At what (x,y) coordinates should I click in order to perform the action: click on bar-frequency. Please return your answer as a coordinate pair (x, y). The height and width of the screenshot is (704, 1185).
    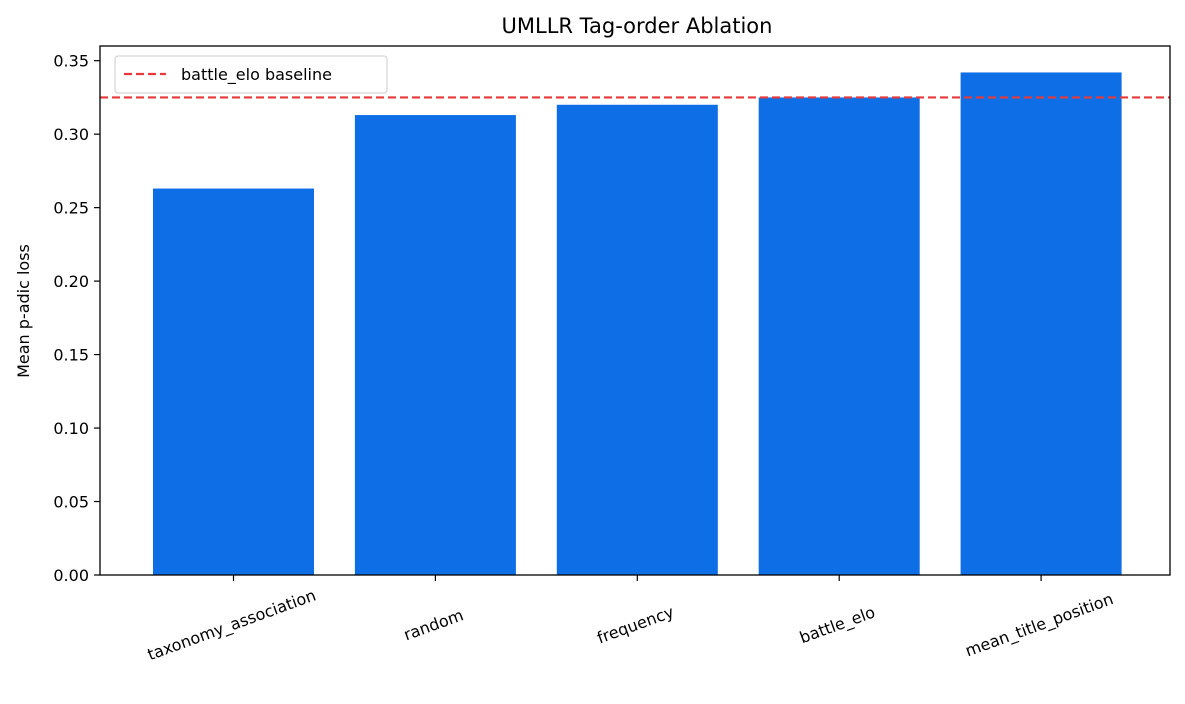
    Looking at the image, I should click on (637, 340).